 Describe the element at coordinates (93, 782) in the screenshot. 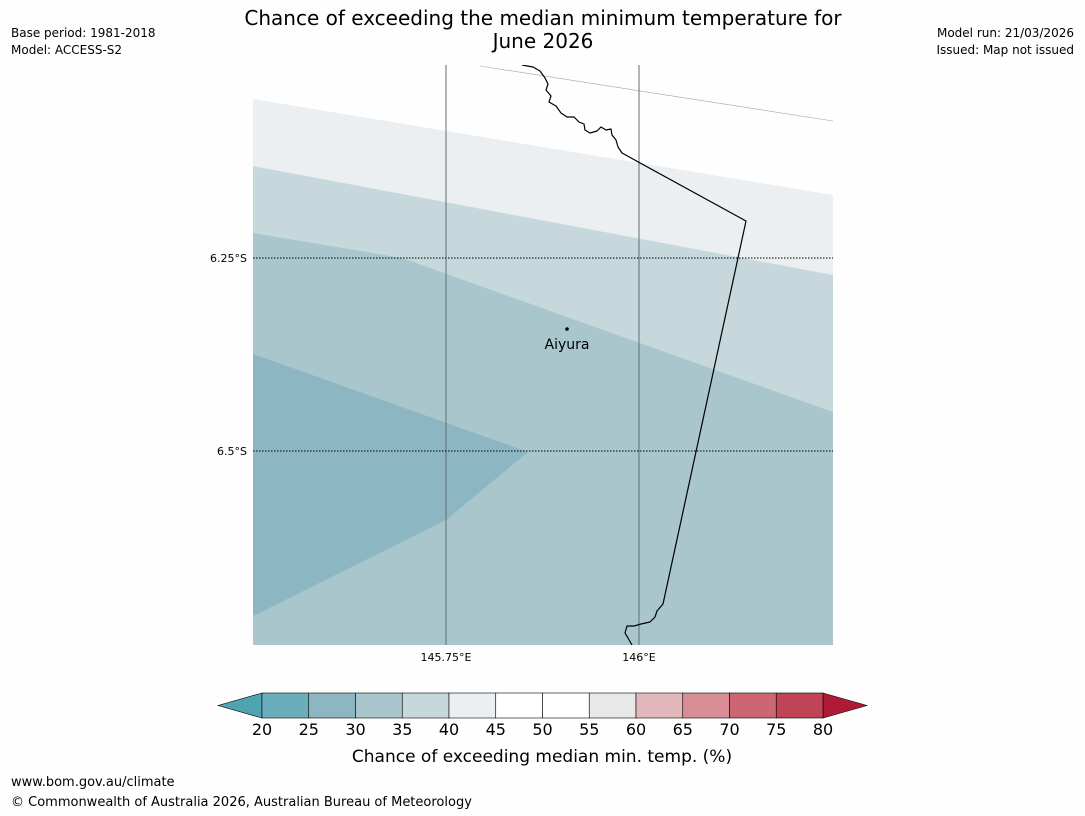

I see `footer-url: www.bom.gov.au/climate` at that location.